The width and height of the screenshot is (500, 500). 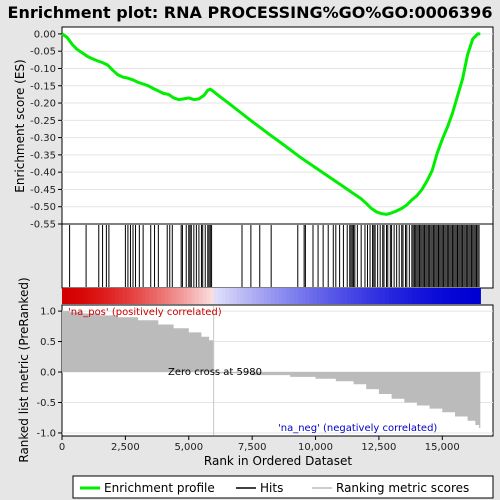 What do you see at coordinates (278, 461) in the screenshot?
I see `x-axis-label: Rank in Ordered Dataset` at bounding box center [278, 461].